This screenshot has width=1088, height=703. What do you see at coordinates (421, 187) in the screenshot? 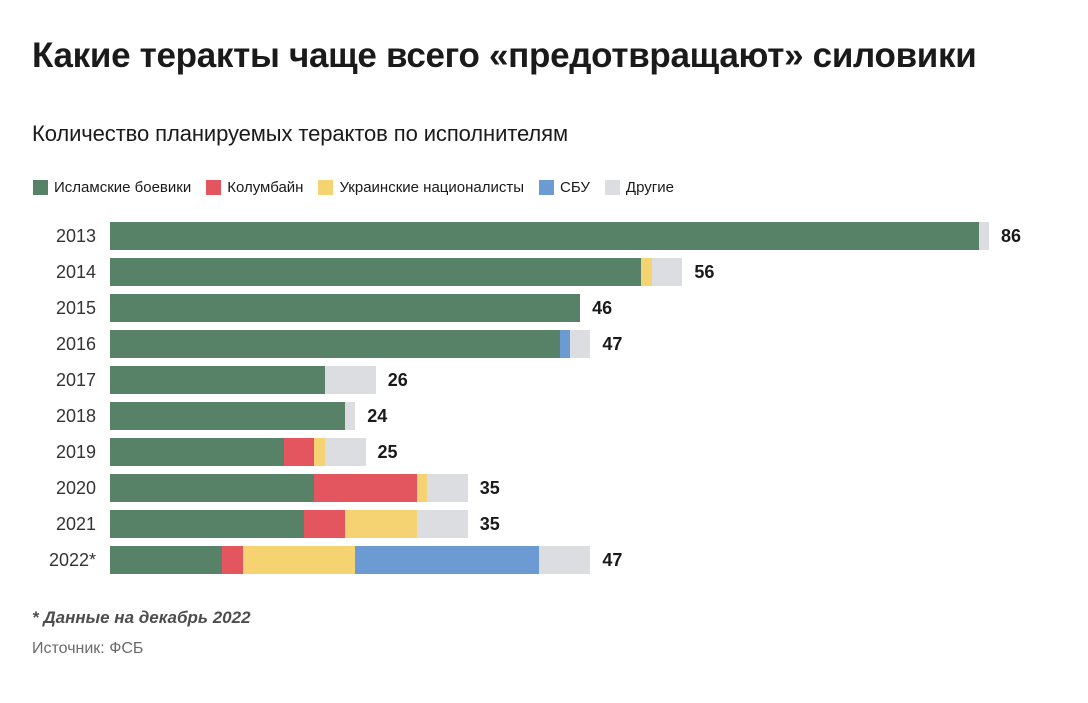
I see `legend-item-ukr_nationalists: Украинские националисты` at bounding box center [421, 187].